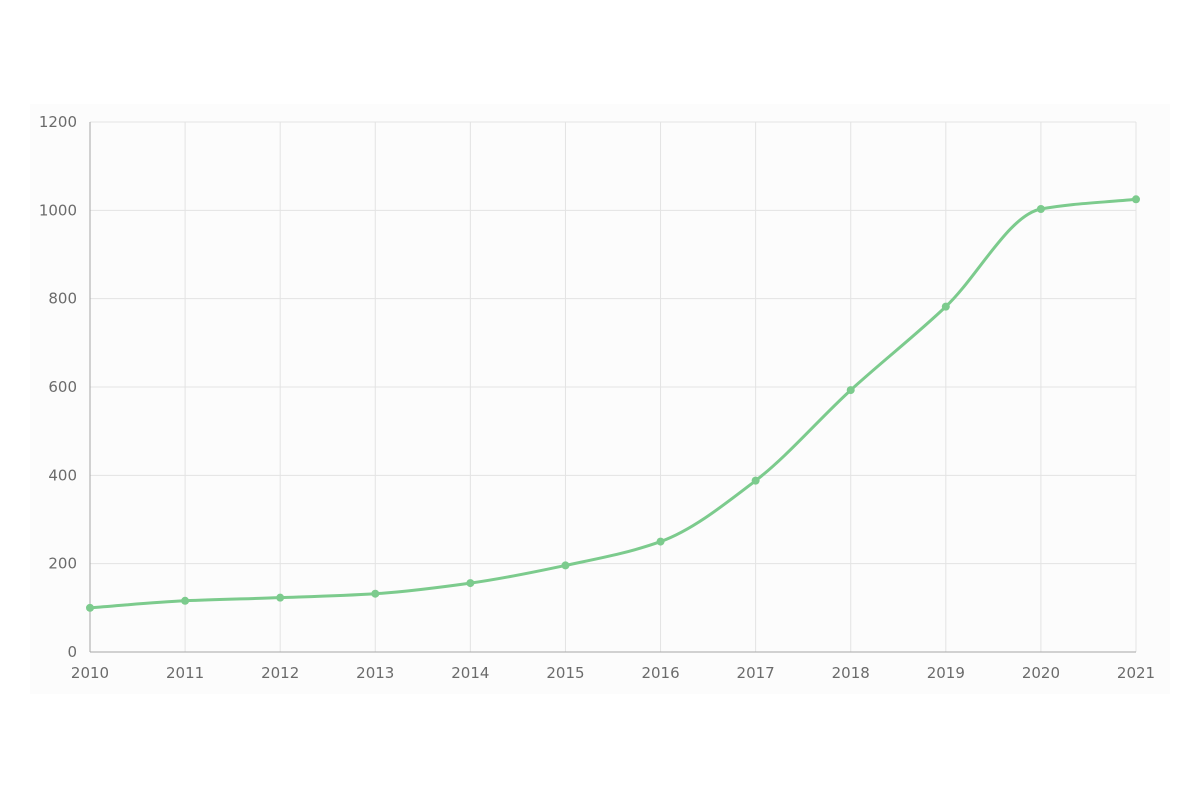  I want to click on data-point-2019, so click(945, 306).